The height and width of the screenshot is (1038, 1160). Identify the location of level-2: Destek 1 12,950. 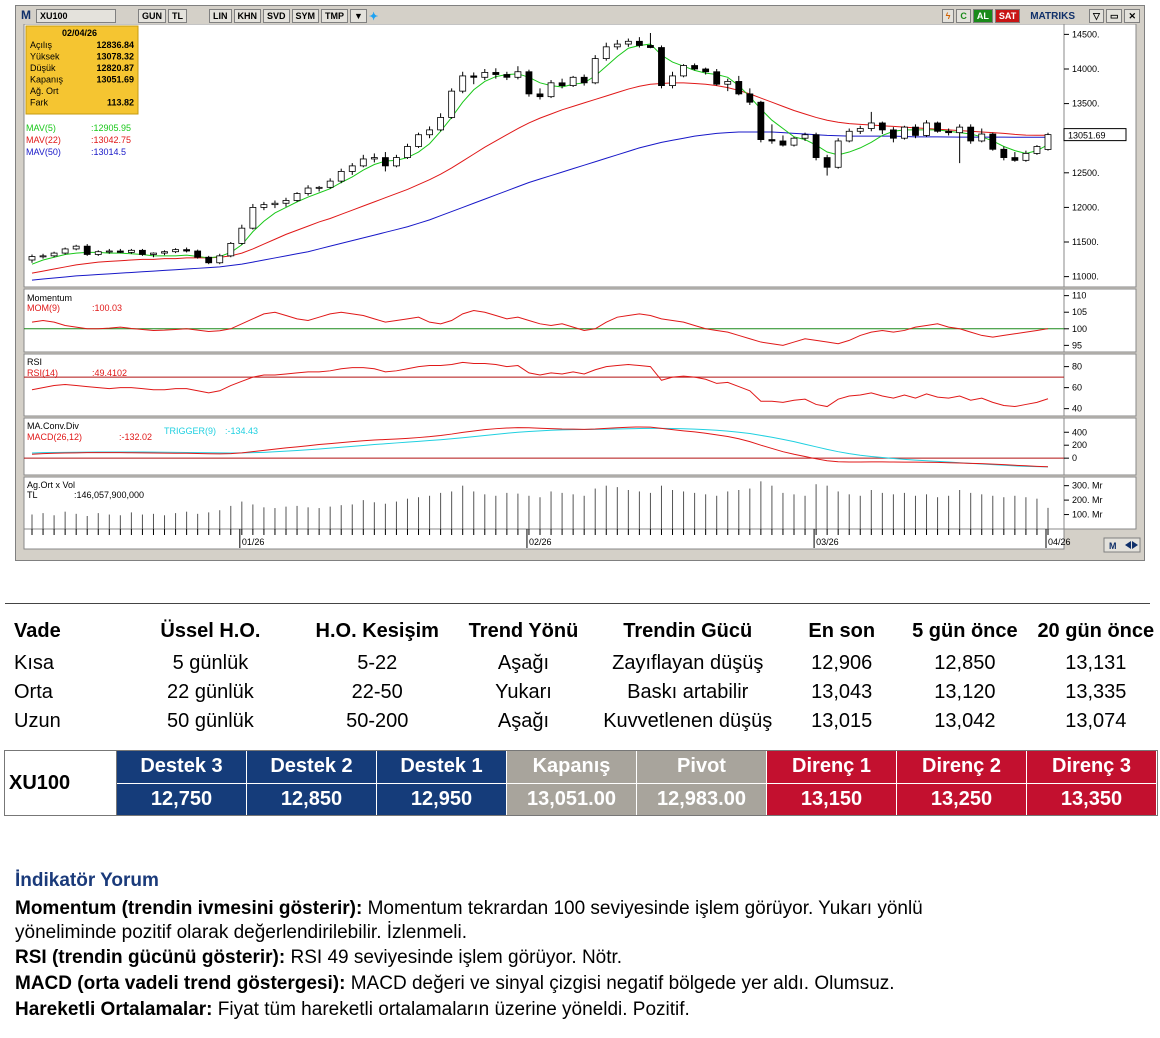
(442, 783).